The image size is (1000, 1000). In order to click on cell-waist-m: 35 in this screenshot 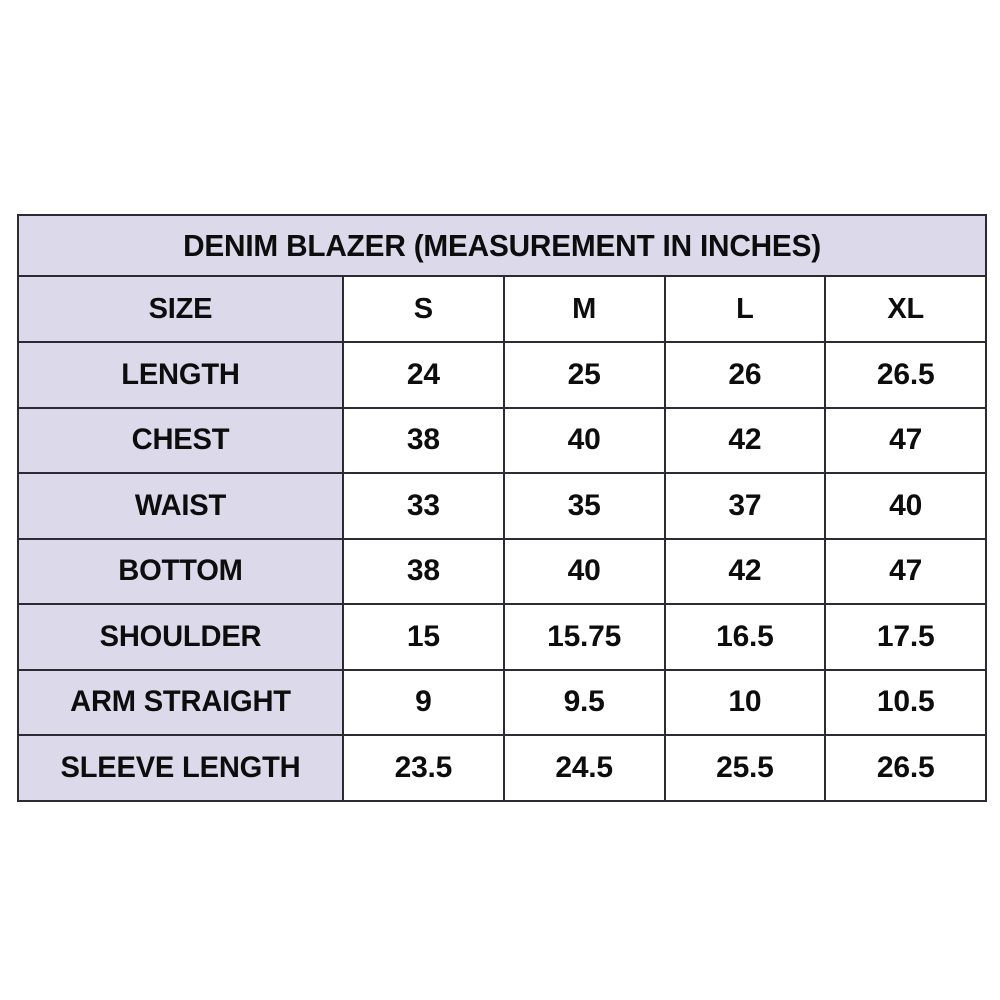, I will do `click(584, 506)`.